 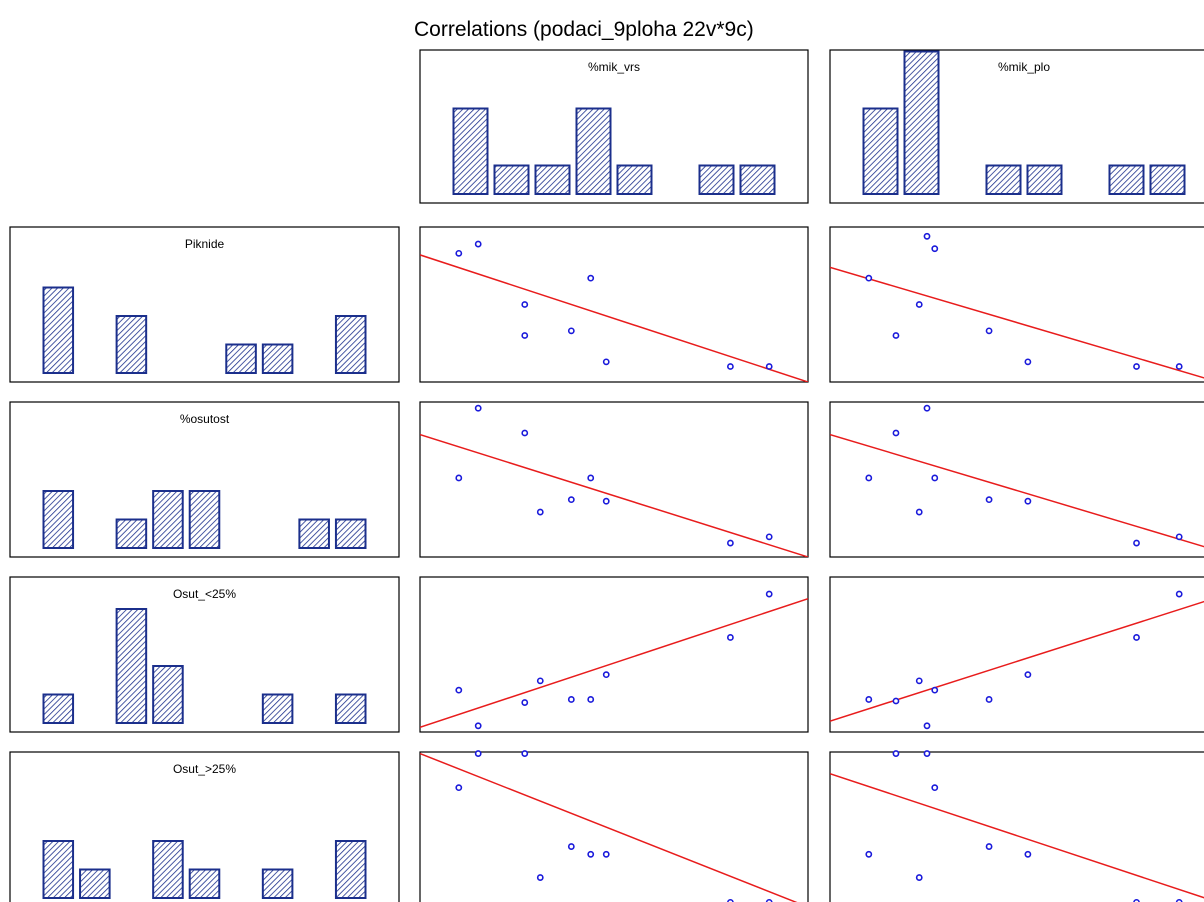 I want to click on variable-label-mik-vrs: %mik_vrs, so click(x=614, y=67).